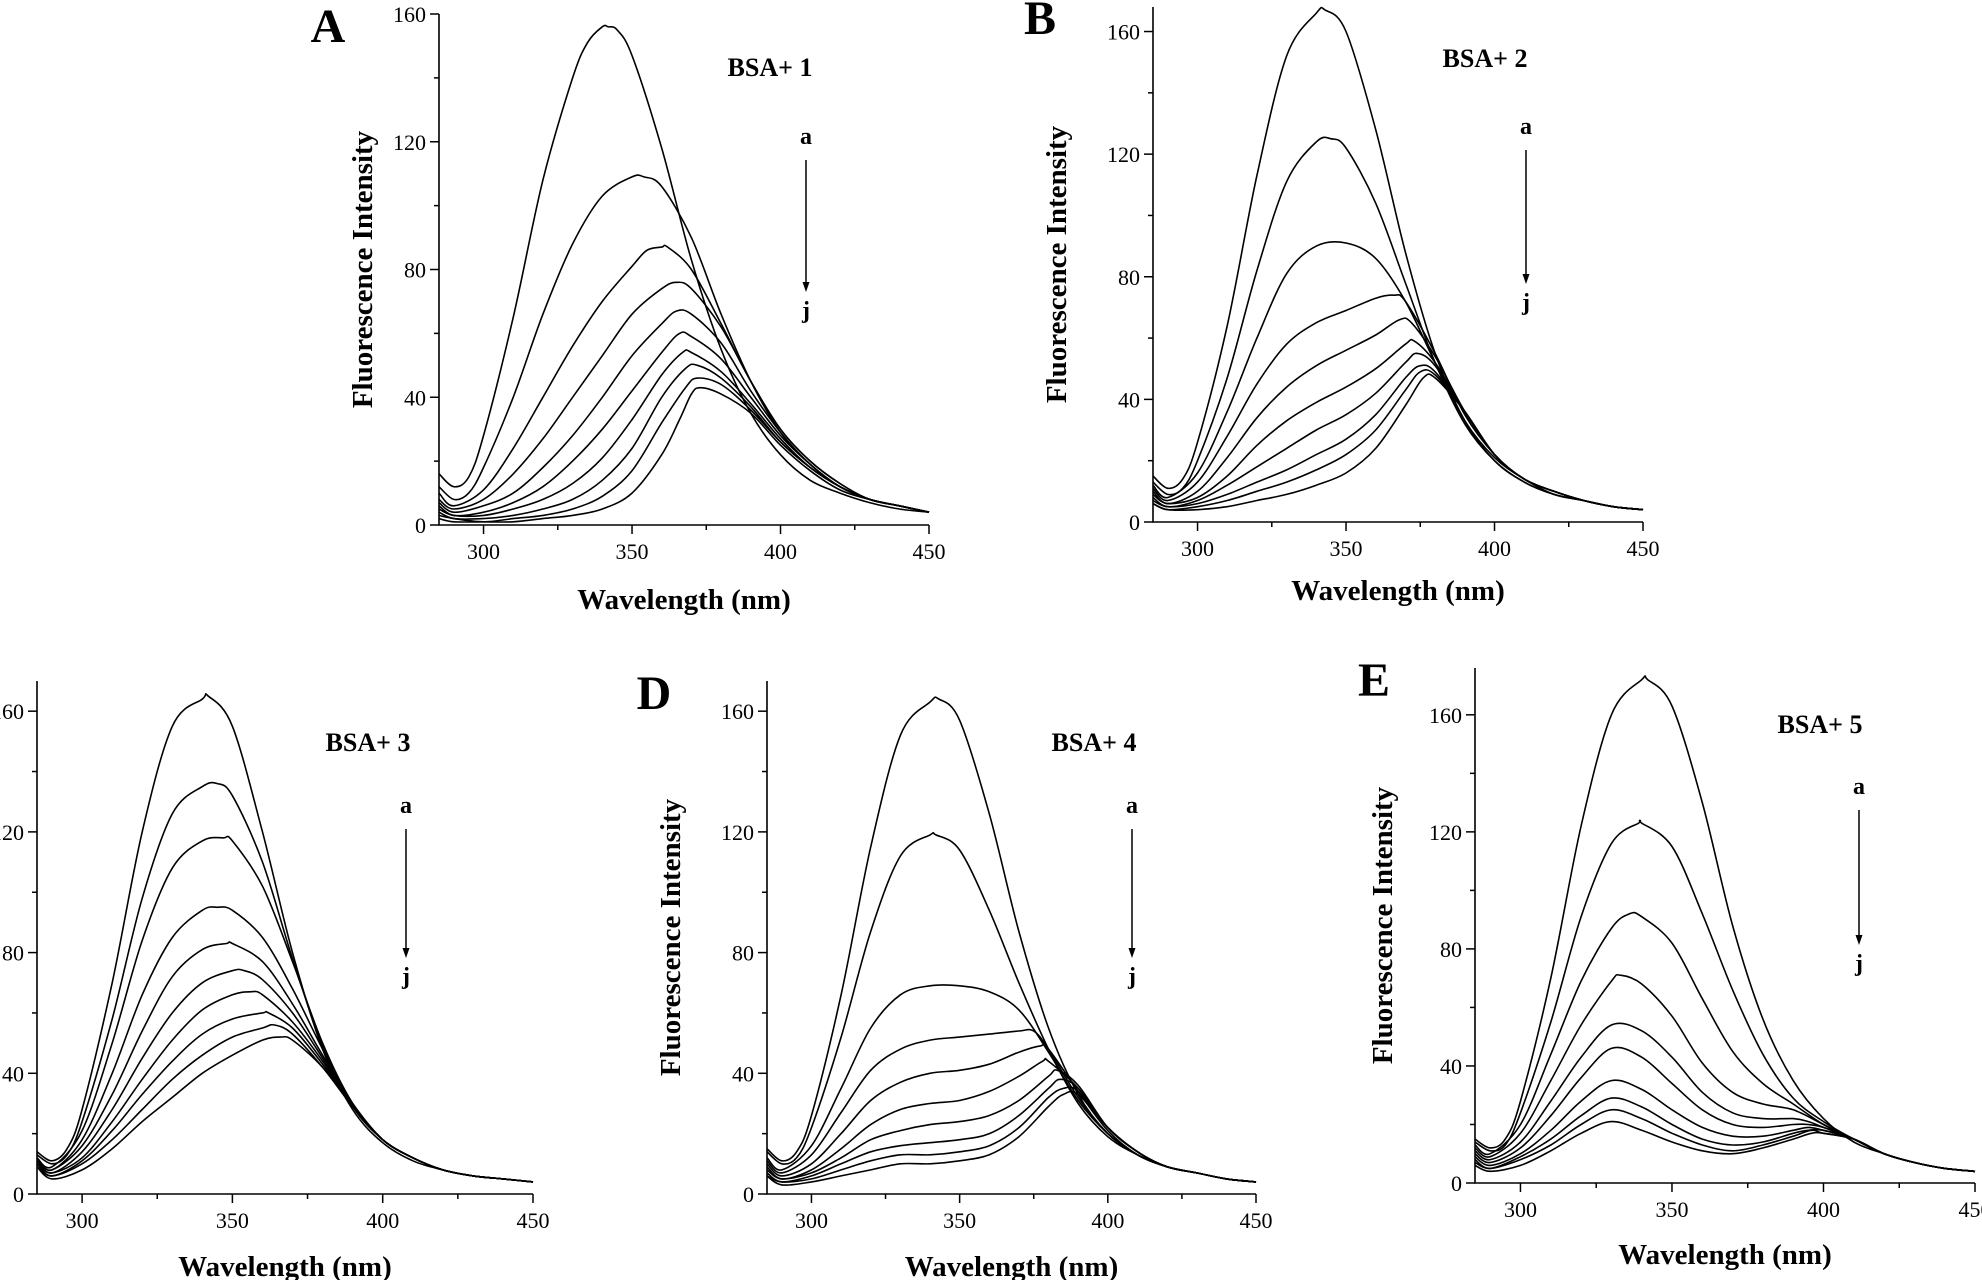 This screenshot has width=1982, height=1280. What do you see at coordinates (1374, 680) in the screenshot?
I see `panel-letter: E` at bounding box center [1374, 680].